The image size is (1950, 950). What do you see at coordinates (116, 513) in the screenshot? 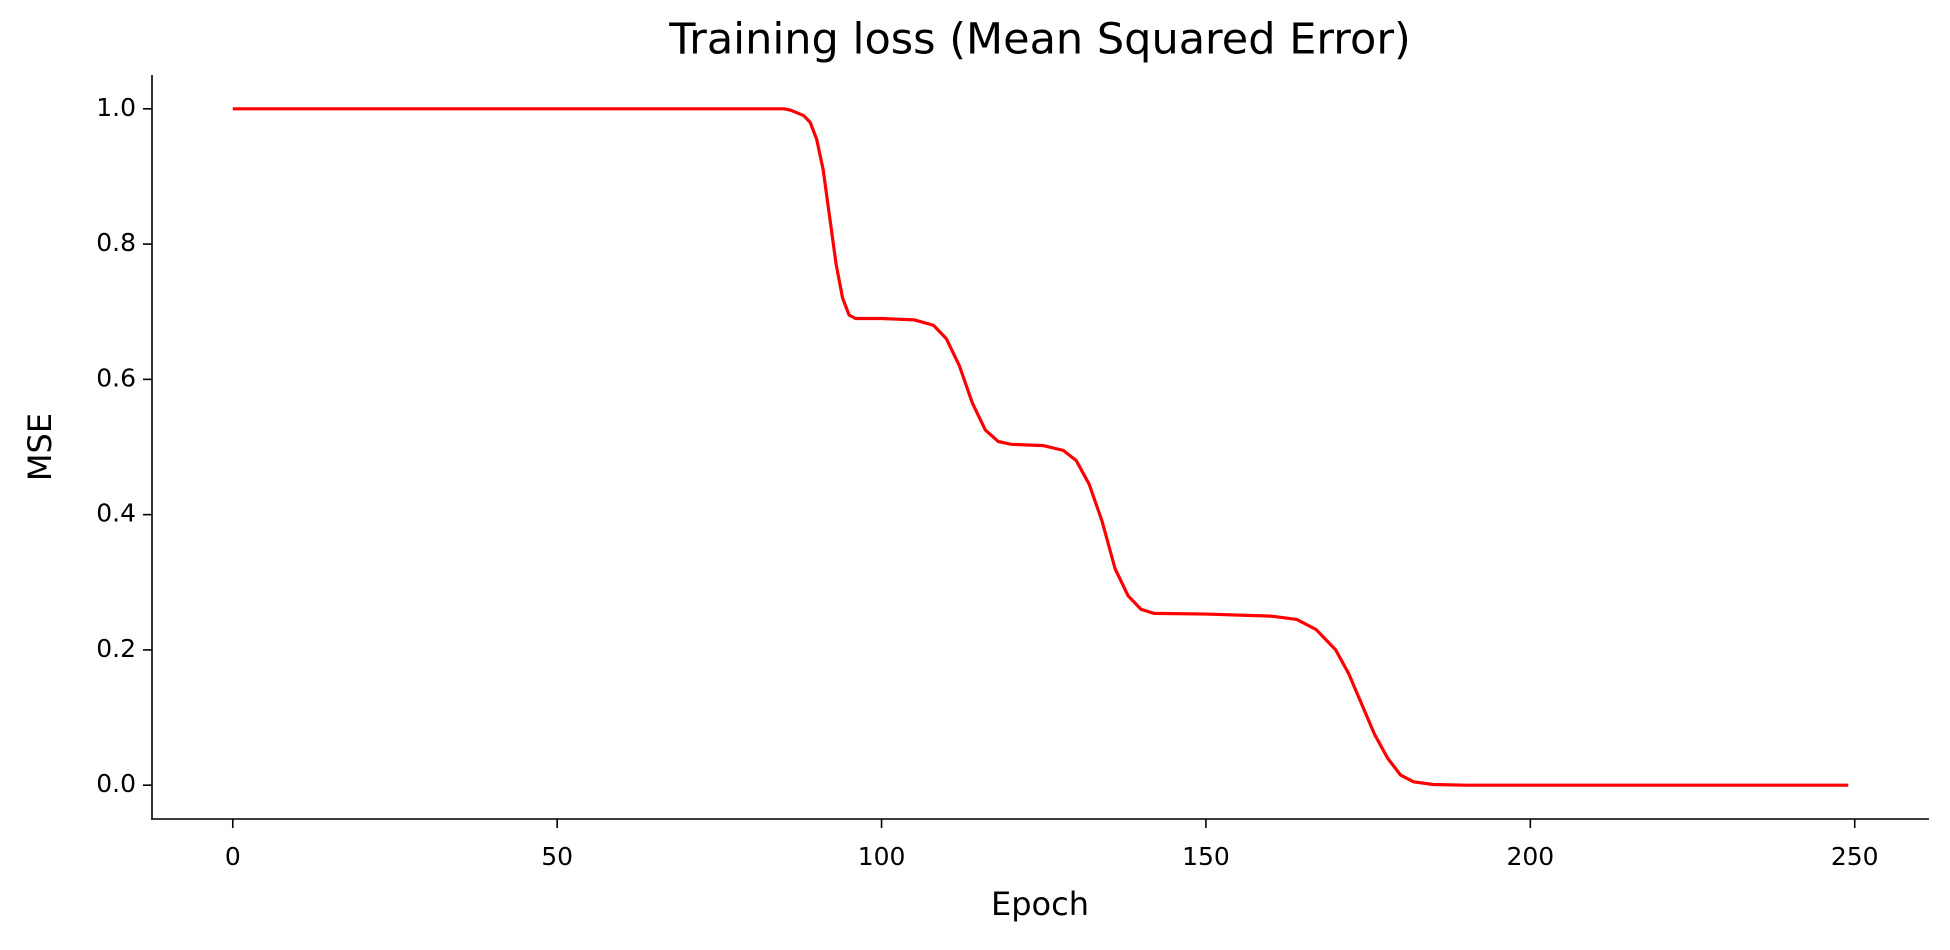
I see `y-tick-label: 0.4` at bounding box center [116, 513].